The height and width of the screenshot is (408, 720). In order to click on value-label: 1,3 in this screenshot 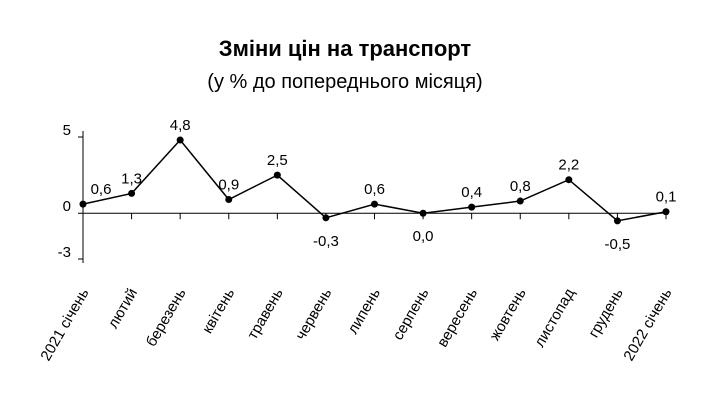, I will do `click(131, 178)`.